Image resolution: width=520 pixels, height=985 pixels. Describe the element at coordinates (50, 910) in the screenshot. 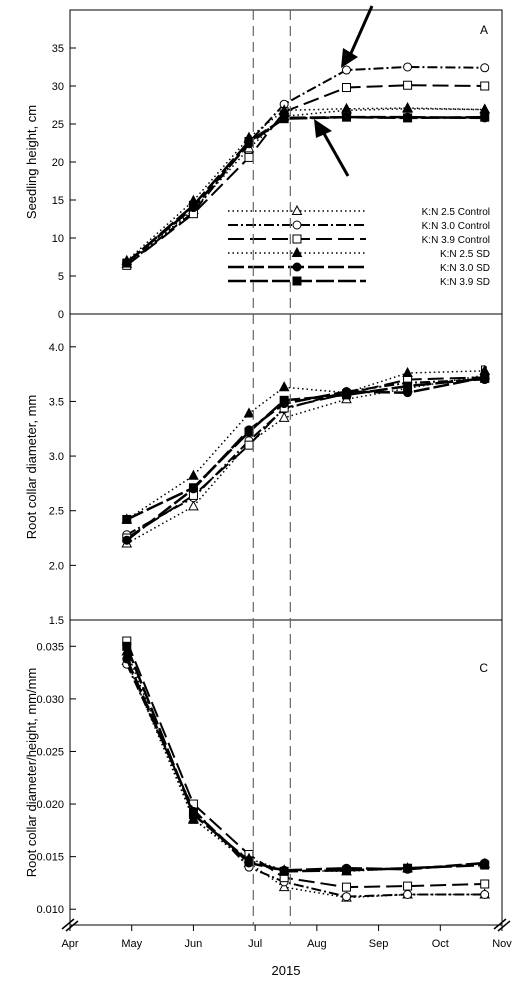

I see `y-tick-label: 0.010` at that location.